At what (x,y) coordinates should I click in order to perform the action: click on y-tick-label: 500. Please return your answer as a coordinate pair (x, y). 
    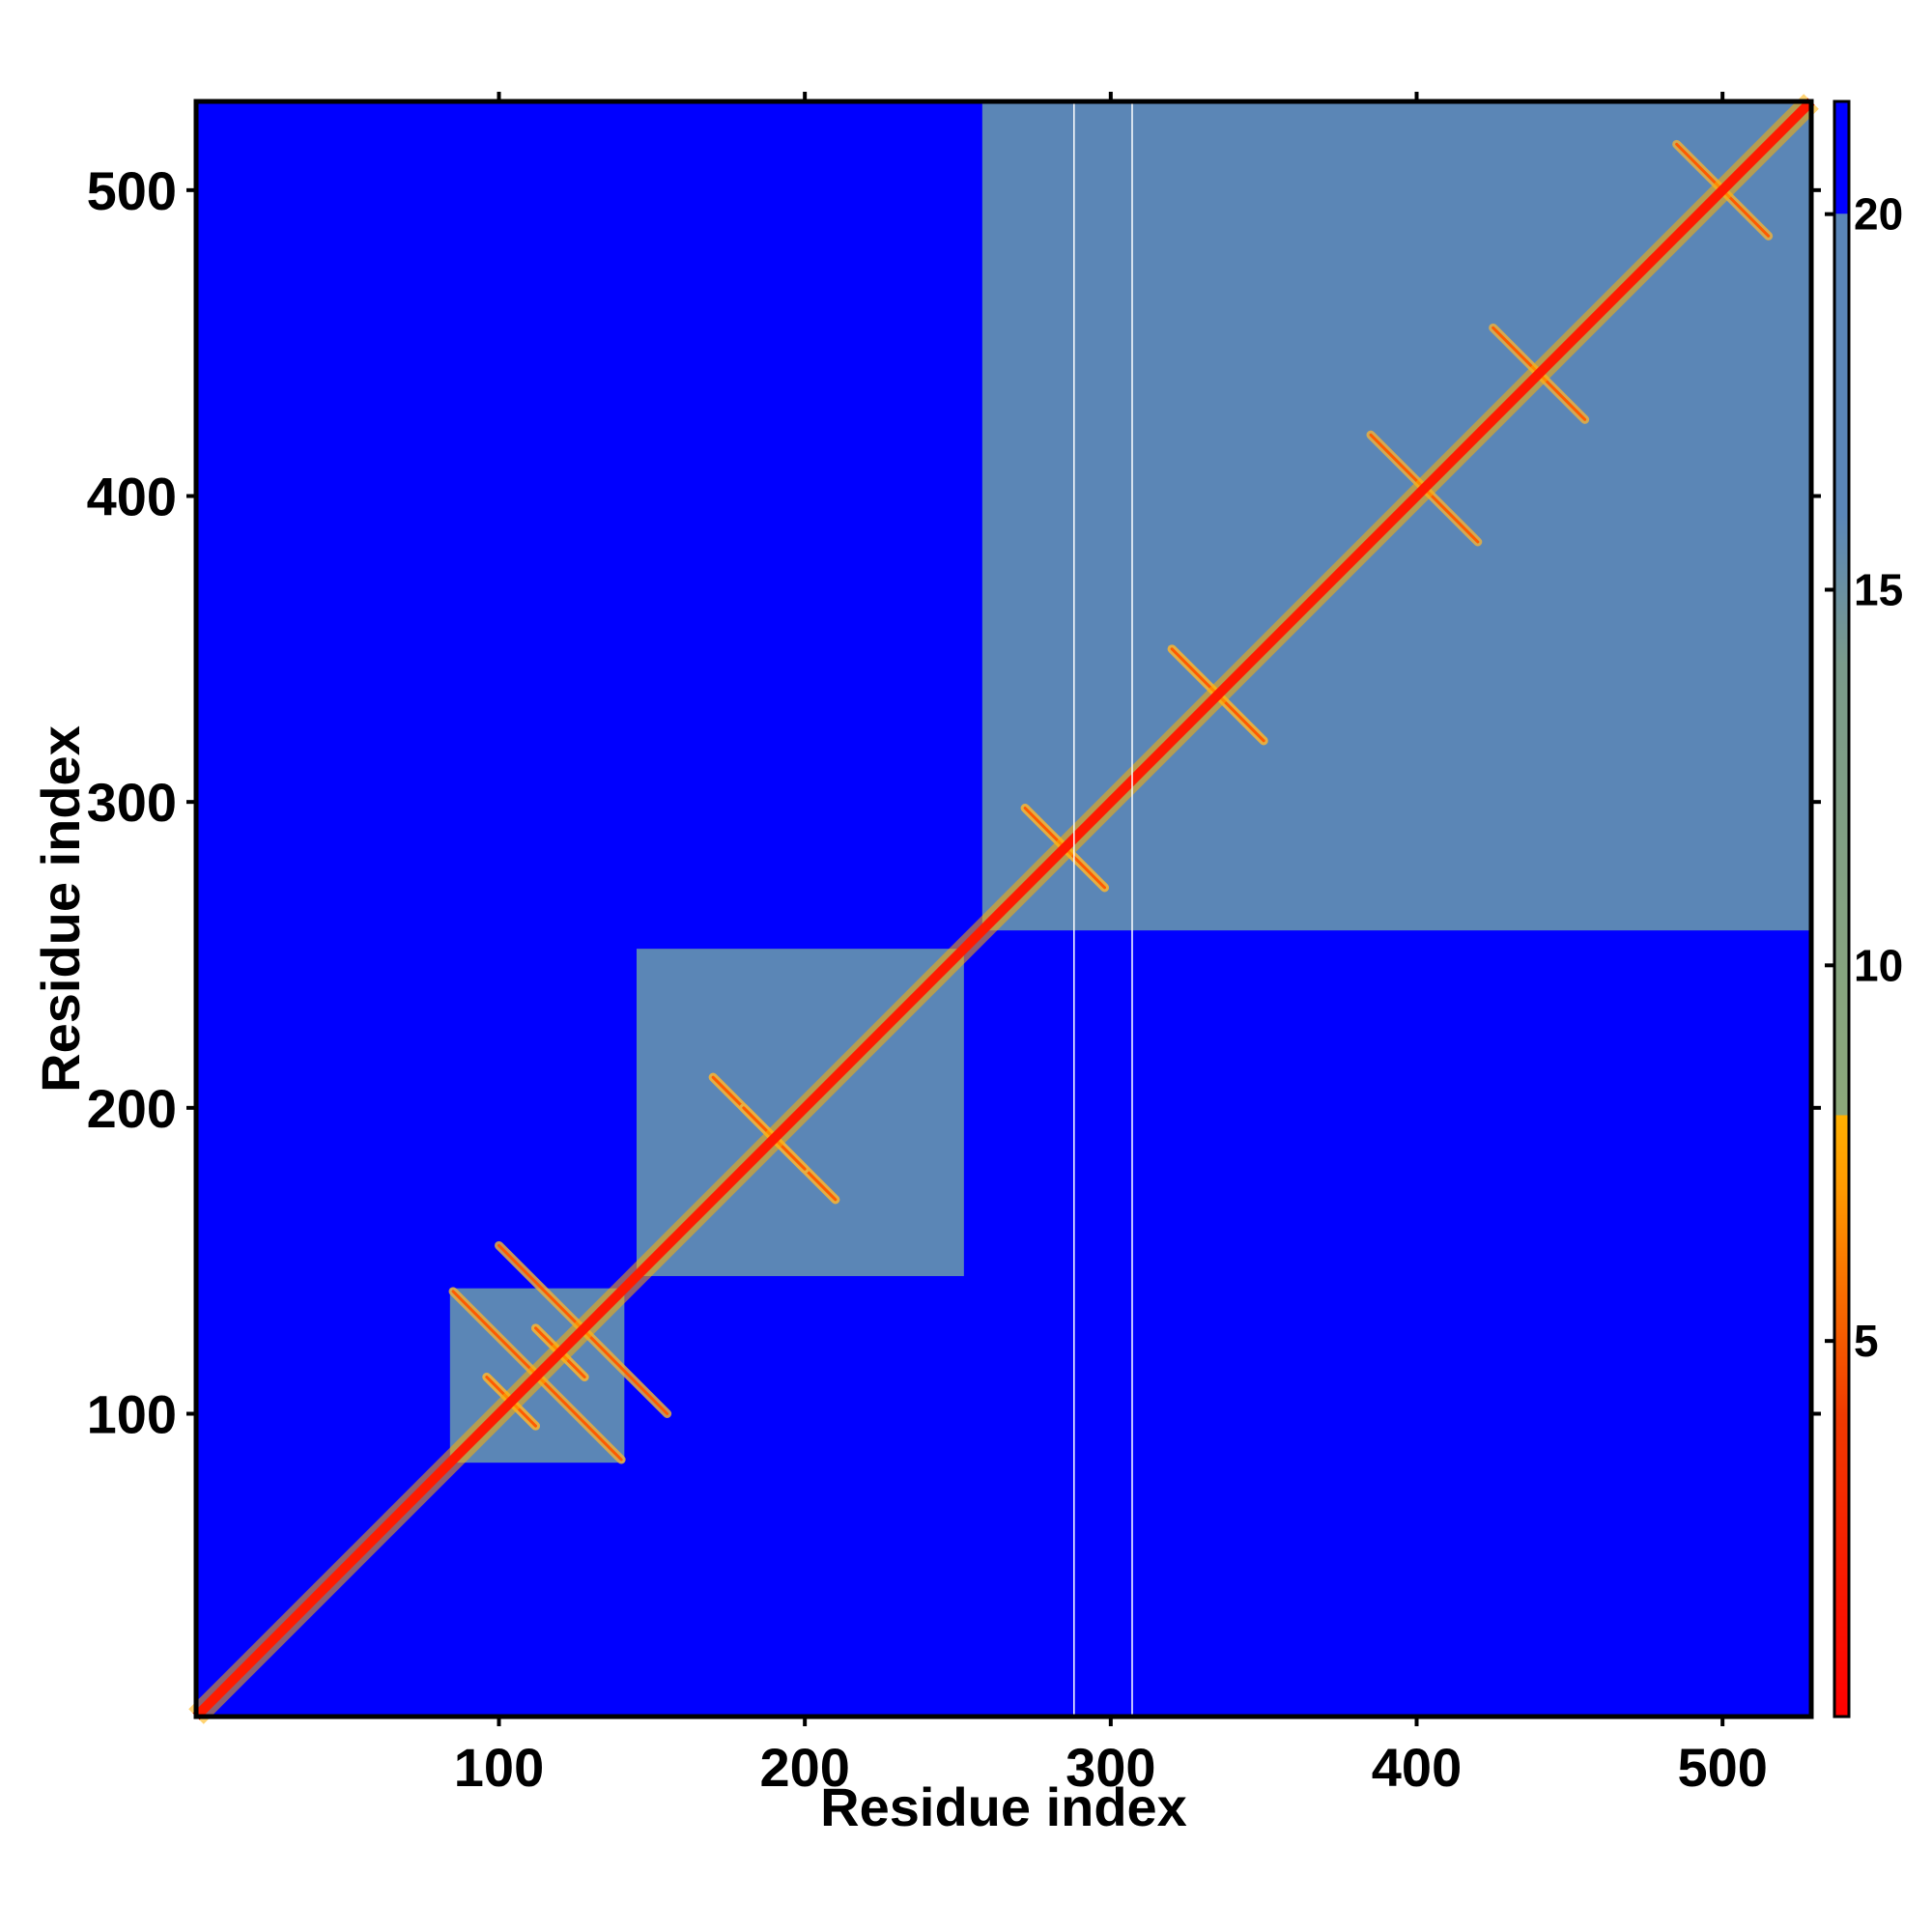
    Looking at the image, I should click on (132, 190).